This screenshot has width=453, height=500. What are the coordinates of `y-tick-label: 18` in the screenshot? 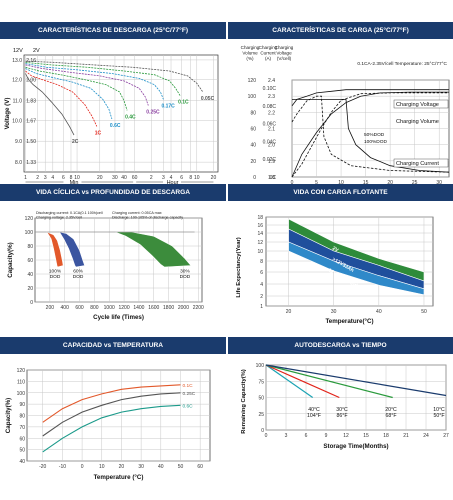 It's located at (260, 218).